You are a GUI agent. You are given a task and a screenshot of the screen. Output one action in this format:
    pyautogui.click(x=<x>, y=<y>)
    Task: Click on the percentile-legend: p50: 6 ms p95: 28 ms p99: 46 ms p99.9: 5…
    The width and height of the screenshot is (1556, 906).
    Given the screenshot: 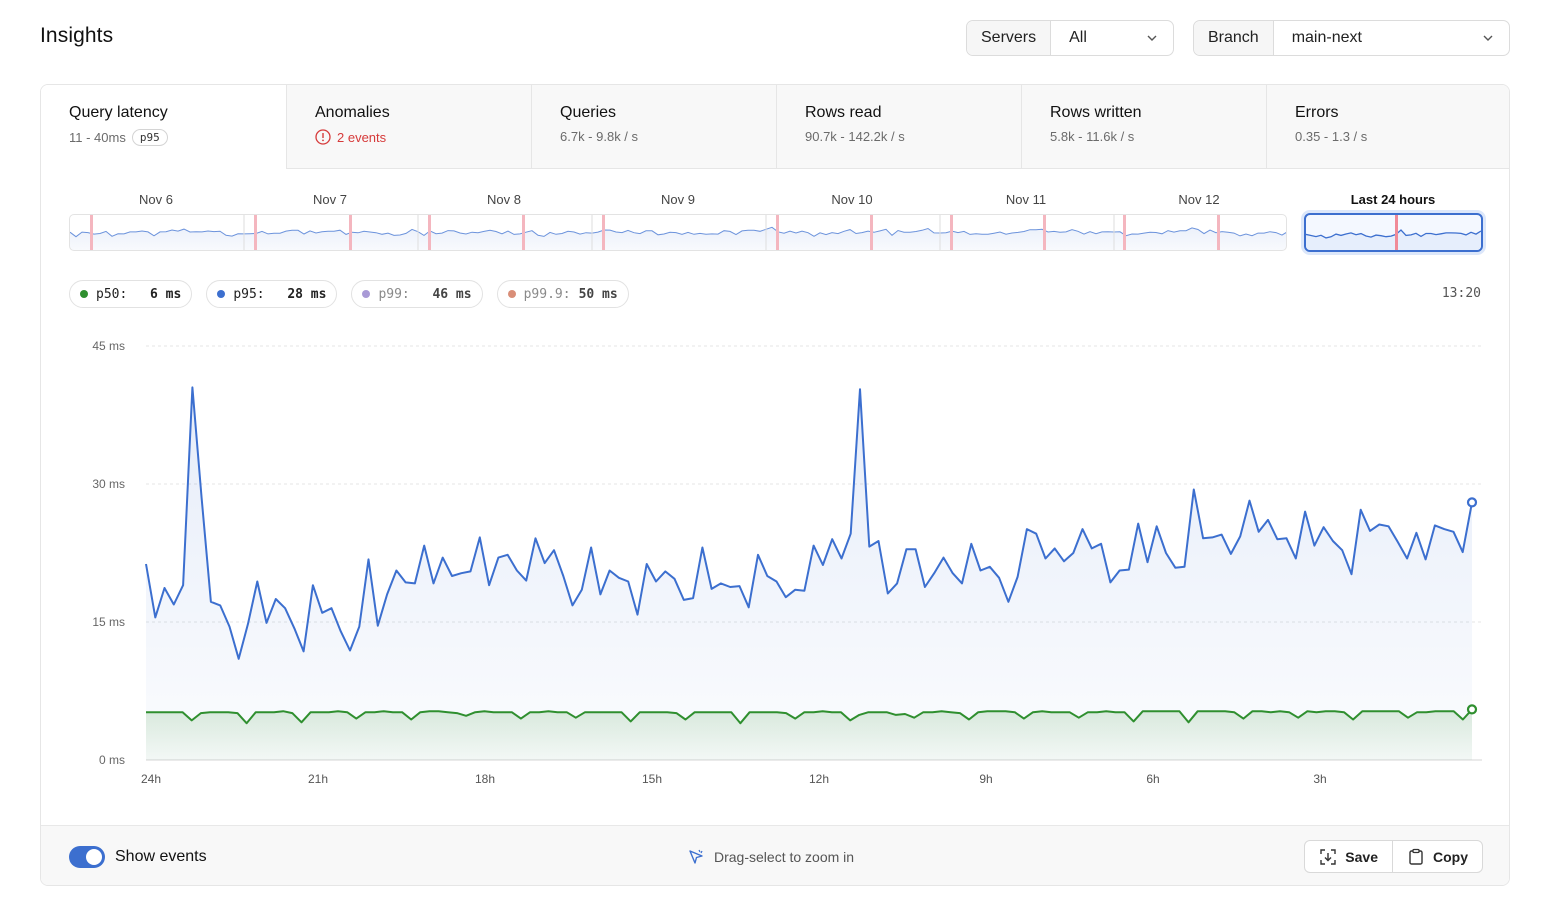 What is the action you would take?
    pyautogui.click(x=349, y=294)
    